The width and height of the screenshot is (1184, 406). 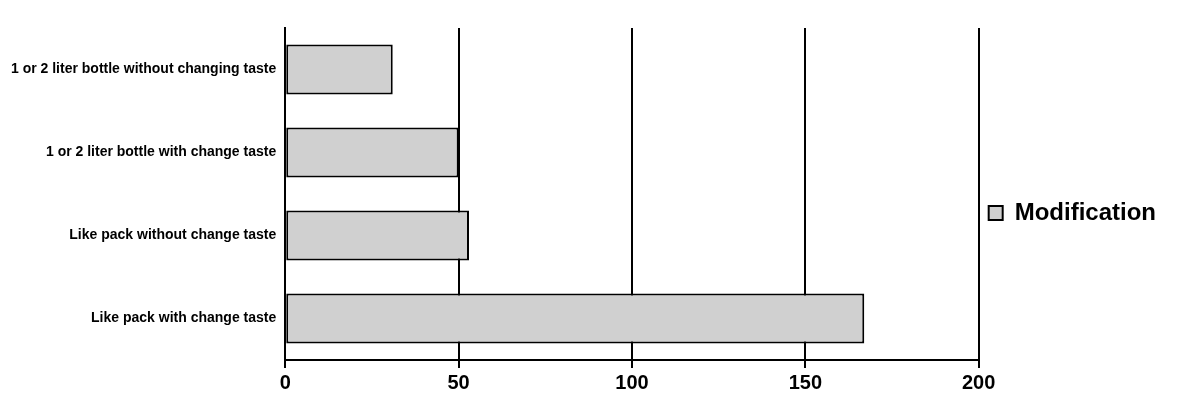 What do you see at coordinates (805, 381) in the screenshot?
I see `x-tick-label: 150` at bounding box center [805, 381].